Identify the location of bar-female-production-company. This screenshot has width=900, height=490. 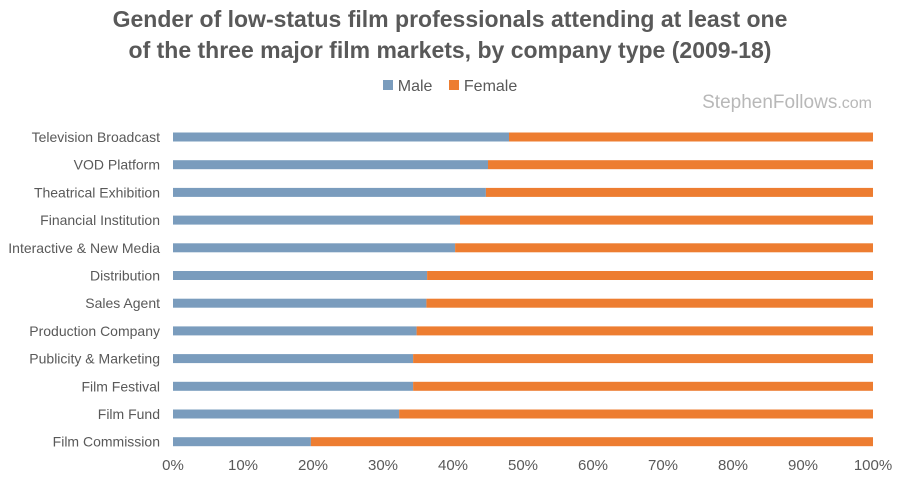
(644, 331).